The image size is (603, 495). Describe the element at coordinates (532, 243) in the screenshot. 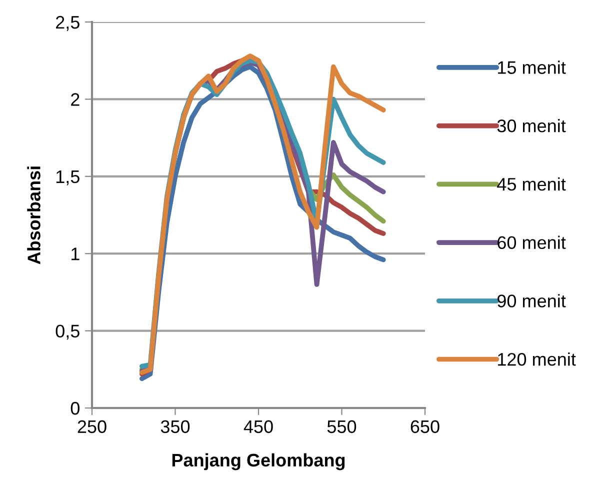

I see `legend-label: 60 menit` at that location.